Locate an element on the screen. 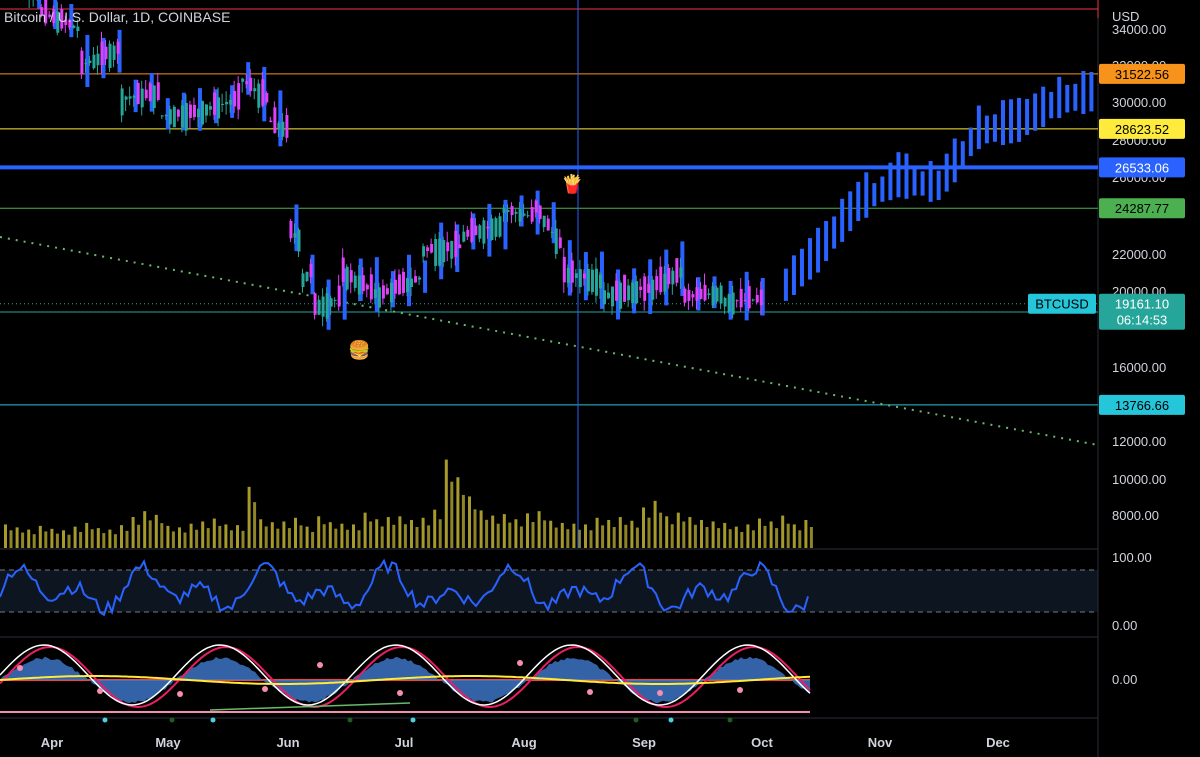  month-label: Aug is located at coordinates (523, 742).